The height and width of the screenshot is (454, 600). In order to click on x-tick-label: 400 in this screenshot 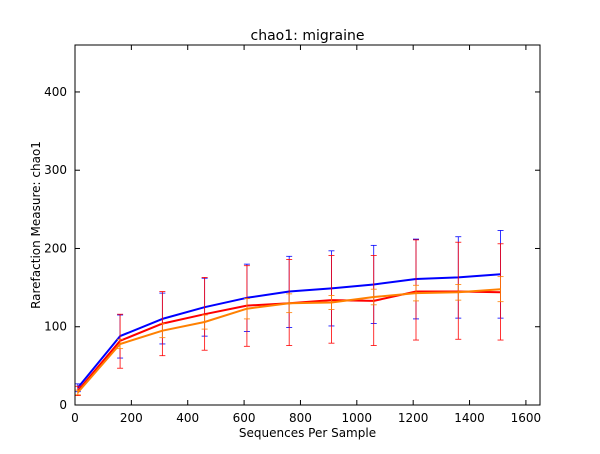, I will do `click(187, 418)`.